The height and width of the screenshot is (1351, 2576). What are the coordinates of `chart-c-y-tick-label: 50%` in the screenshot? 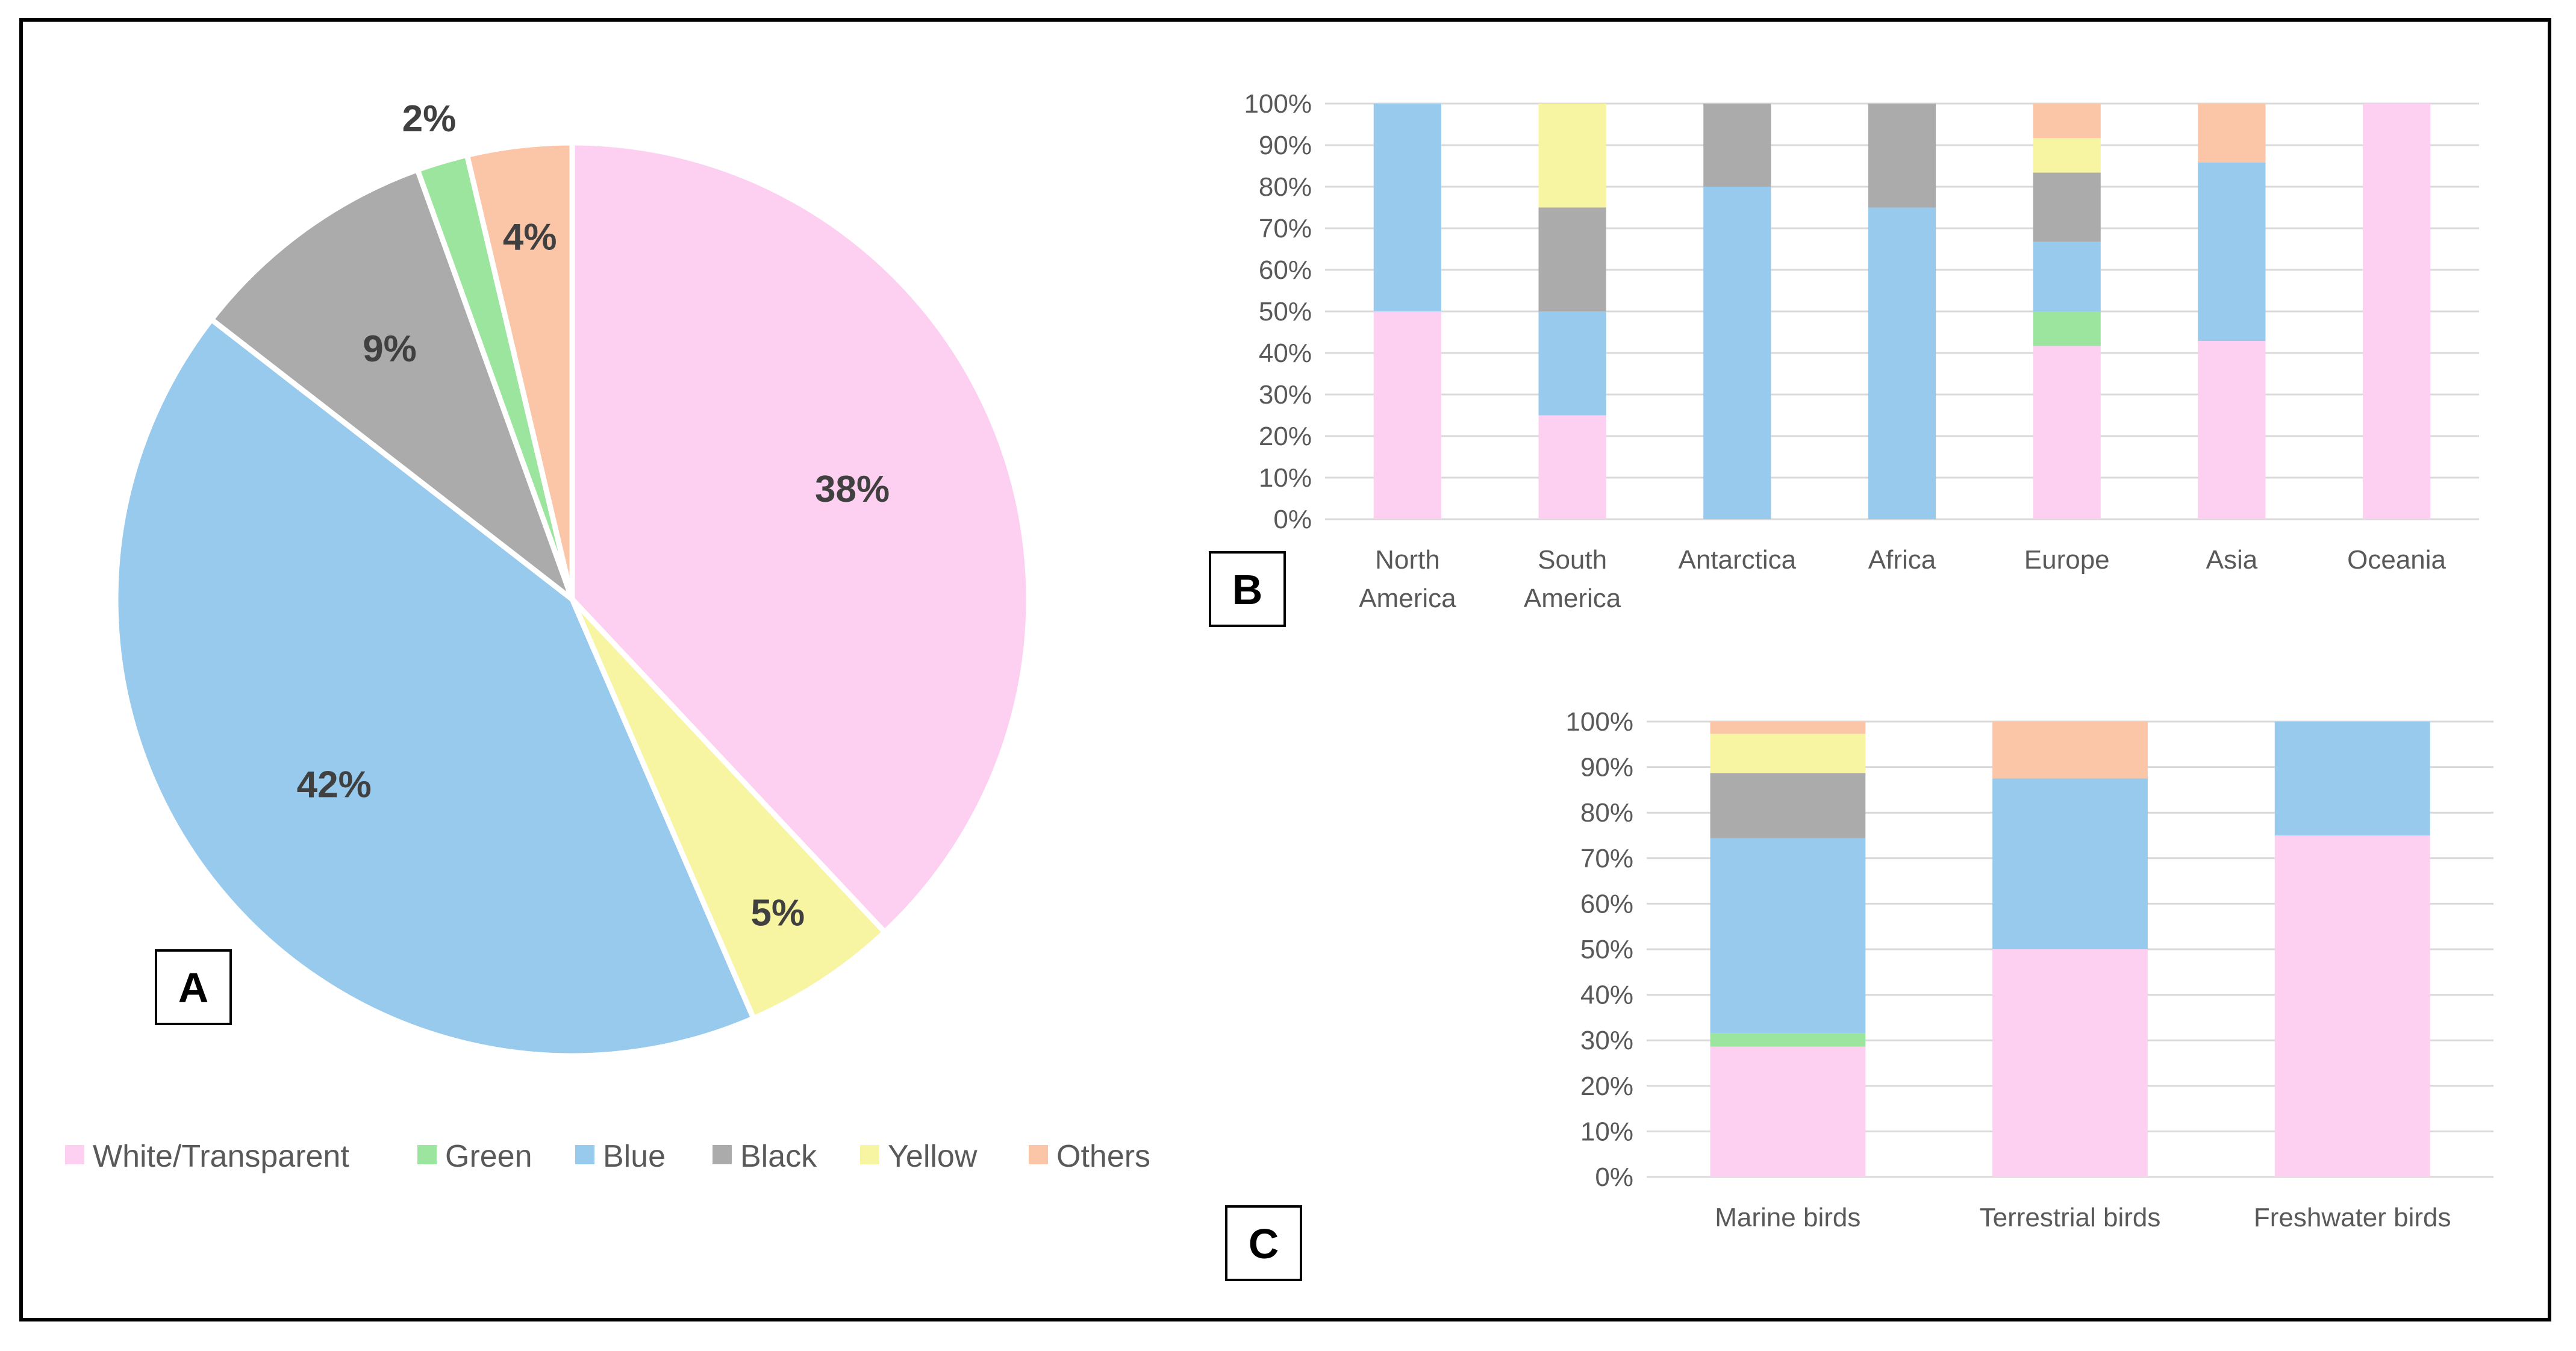 It's located at (1606, 949).